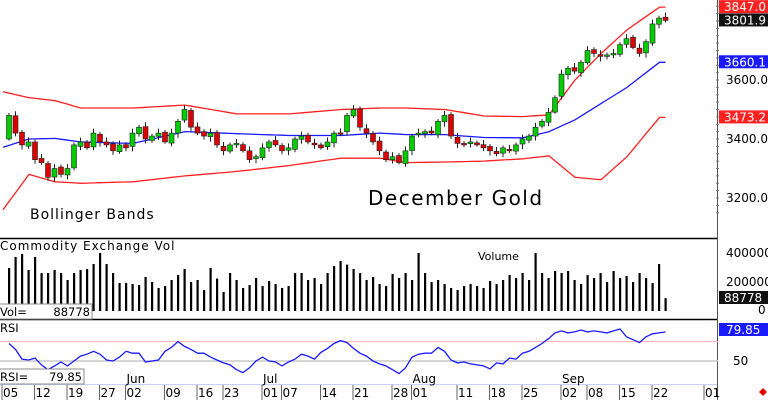 This screenshot has height=400, width=768. I want to click on volume-bars, so click(337, 282).